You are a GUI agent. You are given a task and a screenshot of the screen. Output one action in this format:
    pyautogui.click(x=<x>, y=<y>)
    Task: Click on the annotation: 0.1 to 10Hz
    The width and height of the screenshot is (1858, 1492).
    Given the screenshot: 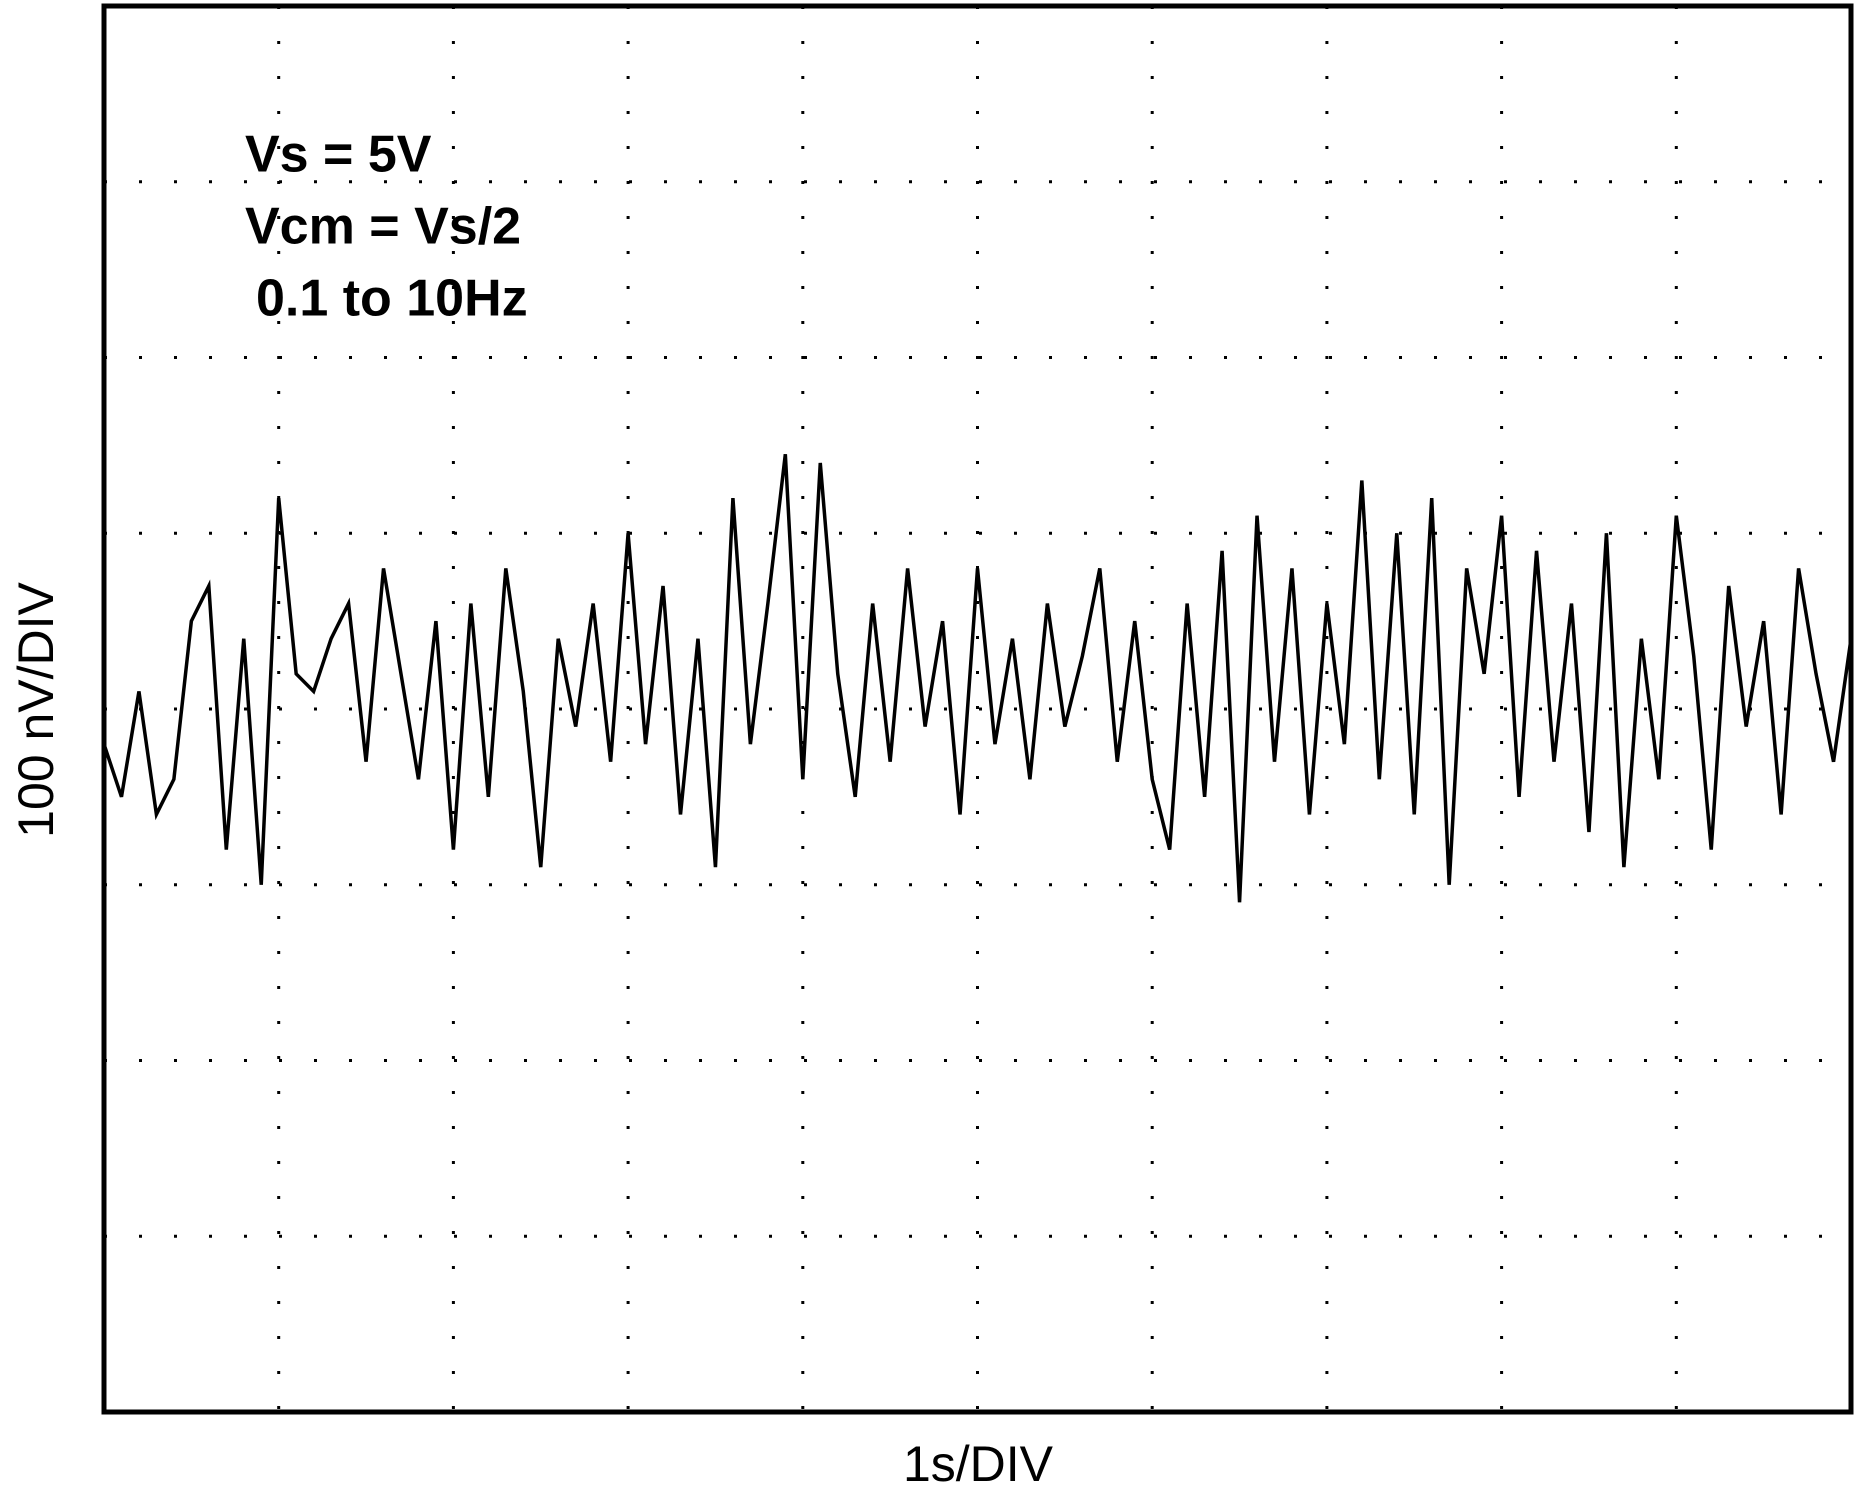 What is the action you would take?
    pyautogui.click(x=392, y=299)
    